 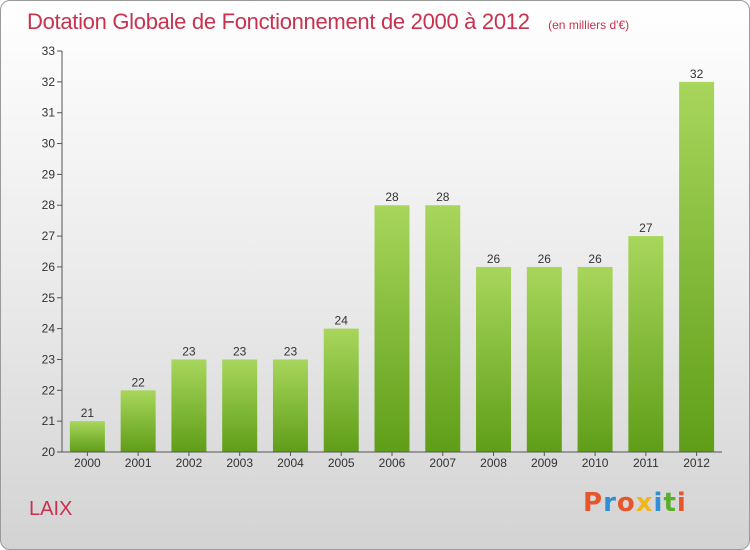 I want to click on y-tick-label: 25, so click(x=49, y=298).